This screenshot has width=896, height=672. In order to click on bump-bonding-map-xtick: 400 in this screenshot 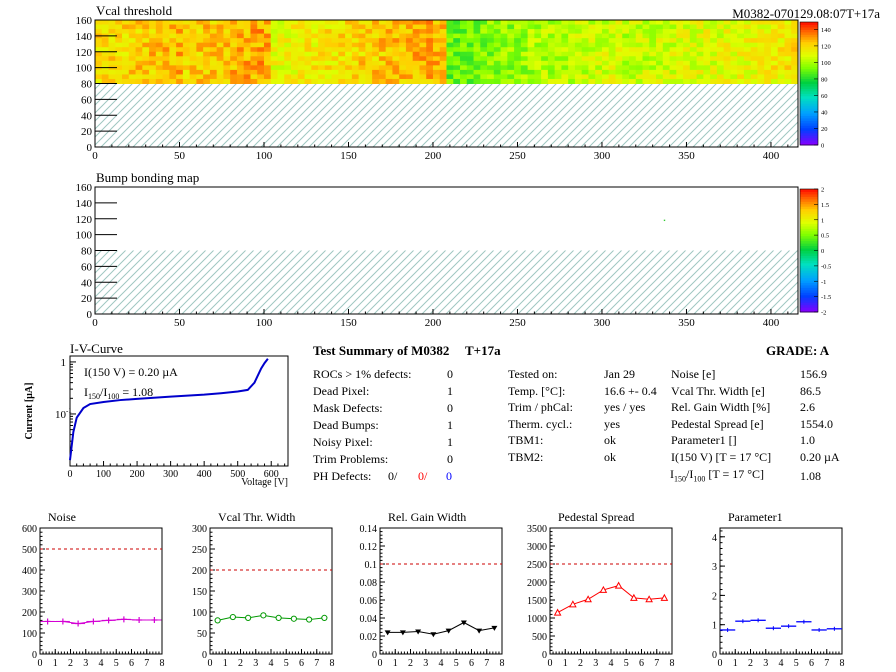, I will do `click(771, 323)`.